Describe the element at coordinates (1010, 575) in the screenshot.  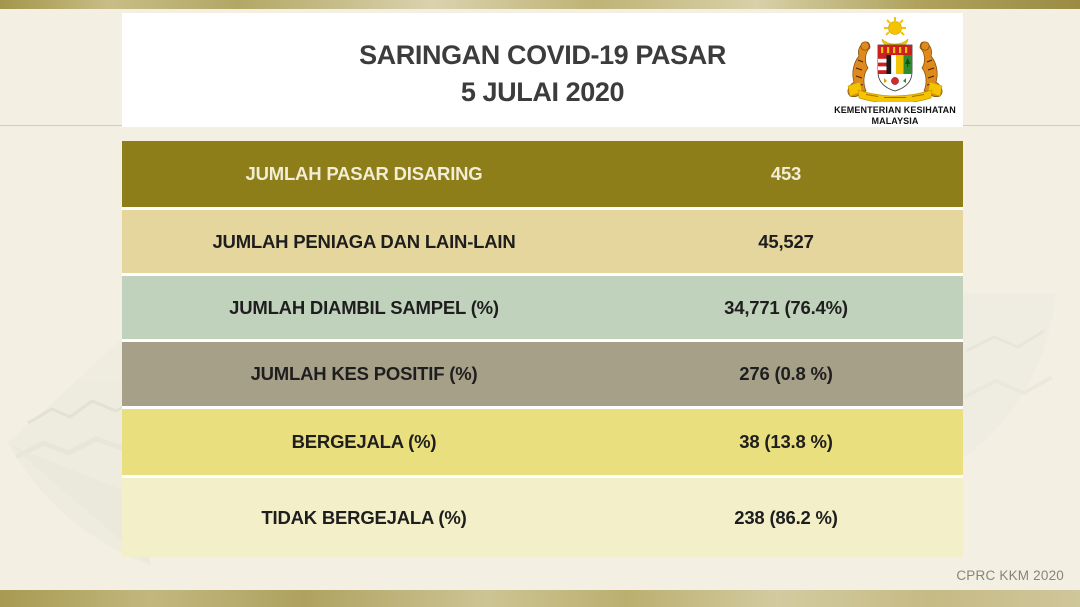
I see `credit-text: CPRC KKM 2020` at that location.